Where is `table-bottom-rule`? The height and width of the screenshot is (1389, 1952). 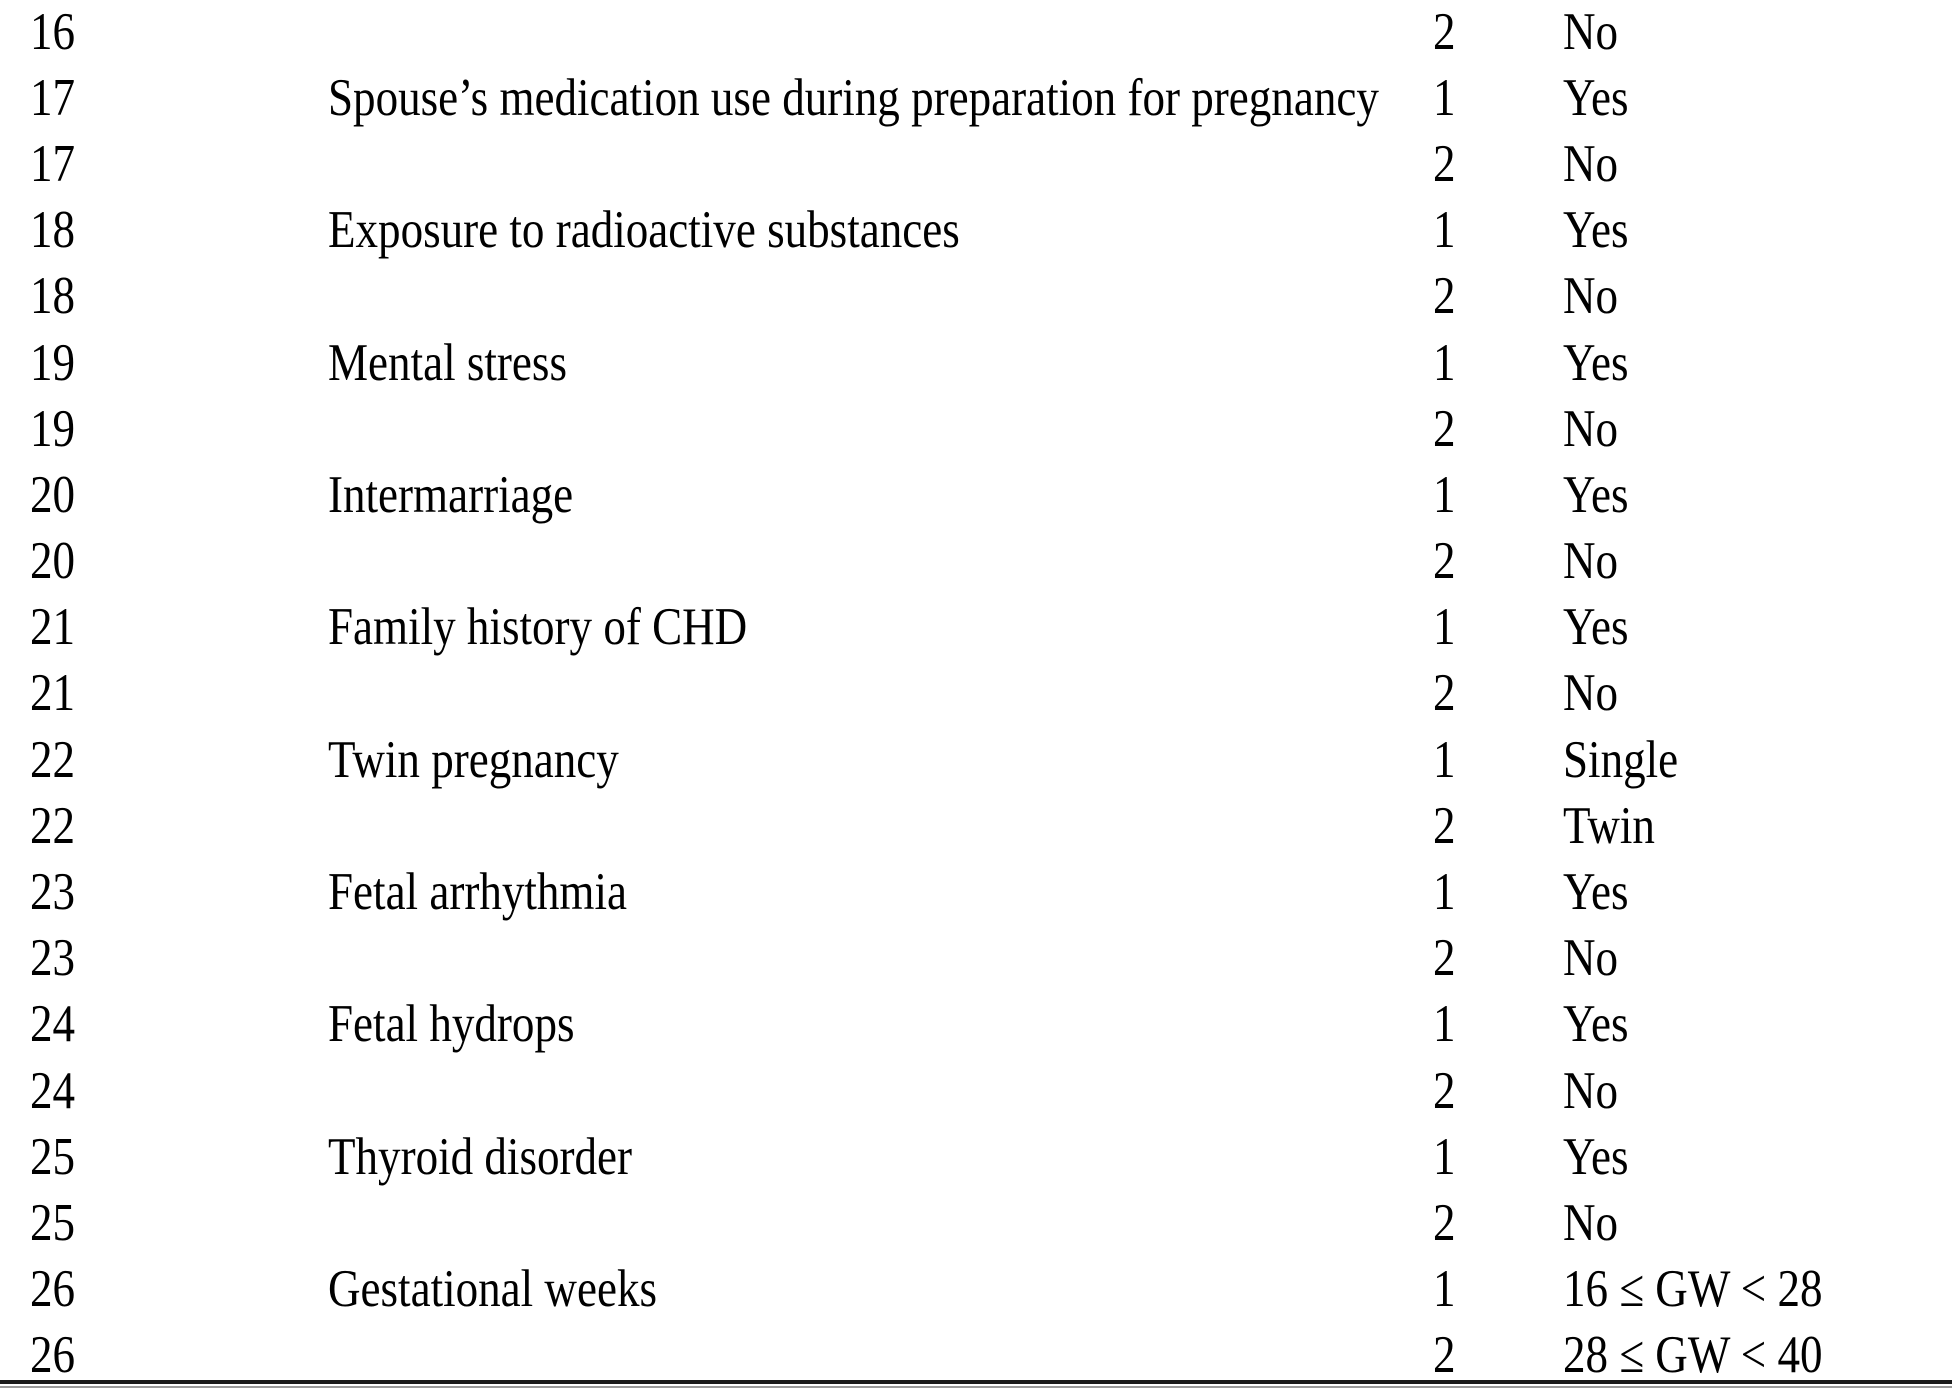
table-bottom-rule is located at coordinates (976, 1382).